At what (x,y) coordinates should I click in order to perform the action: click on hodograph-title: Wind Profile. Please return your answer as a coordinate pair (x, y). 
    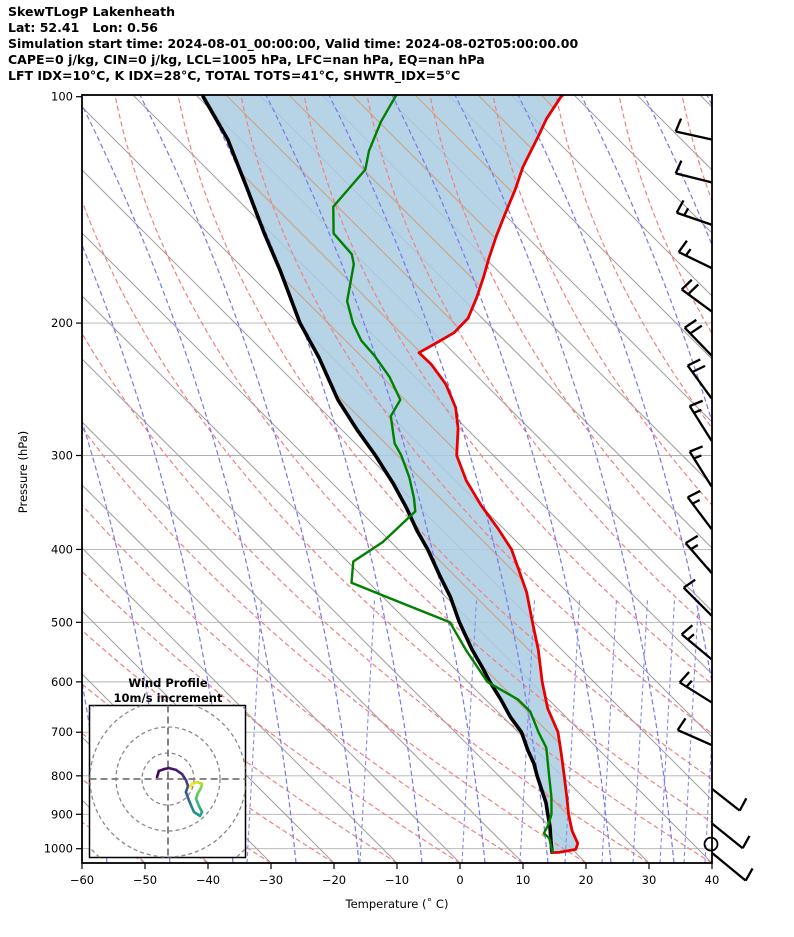
    Looking at the image, I should click on (168, 683).